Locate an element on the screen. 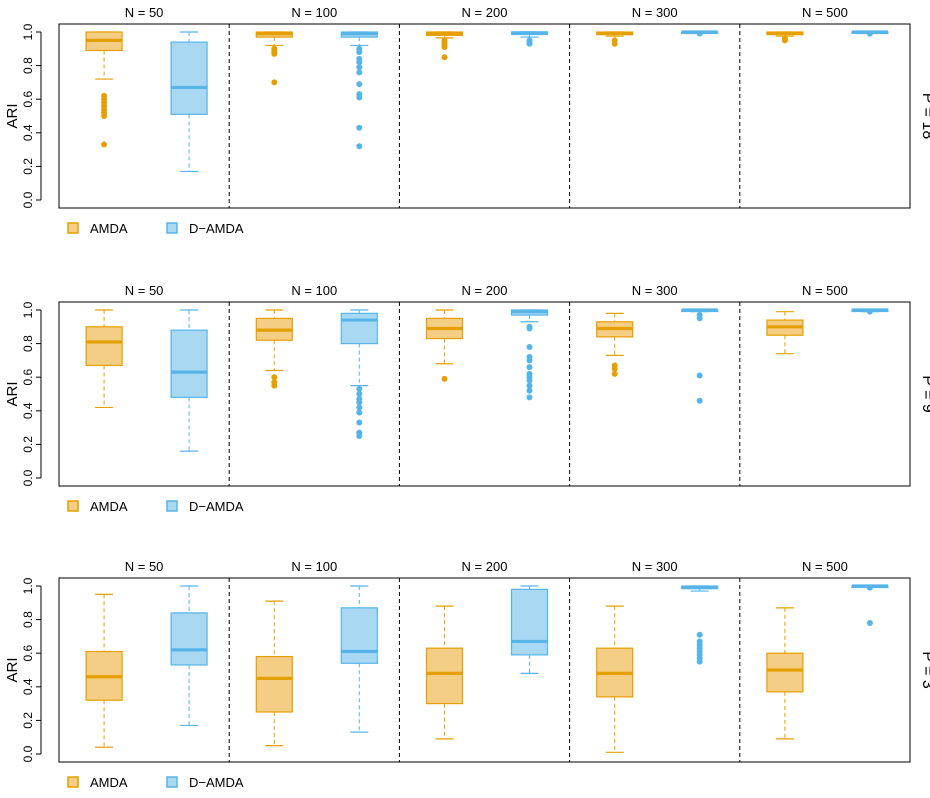 This screenshot has height=798, width=930. y-axis-title: ARI is located at coordinates (12, 115).